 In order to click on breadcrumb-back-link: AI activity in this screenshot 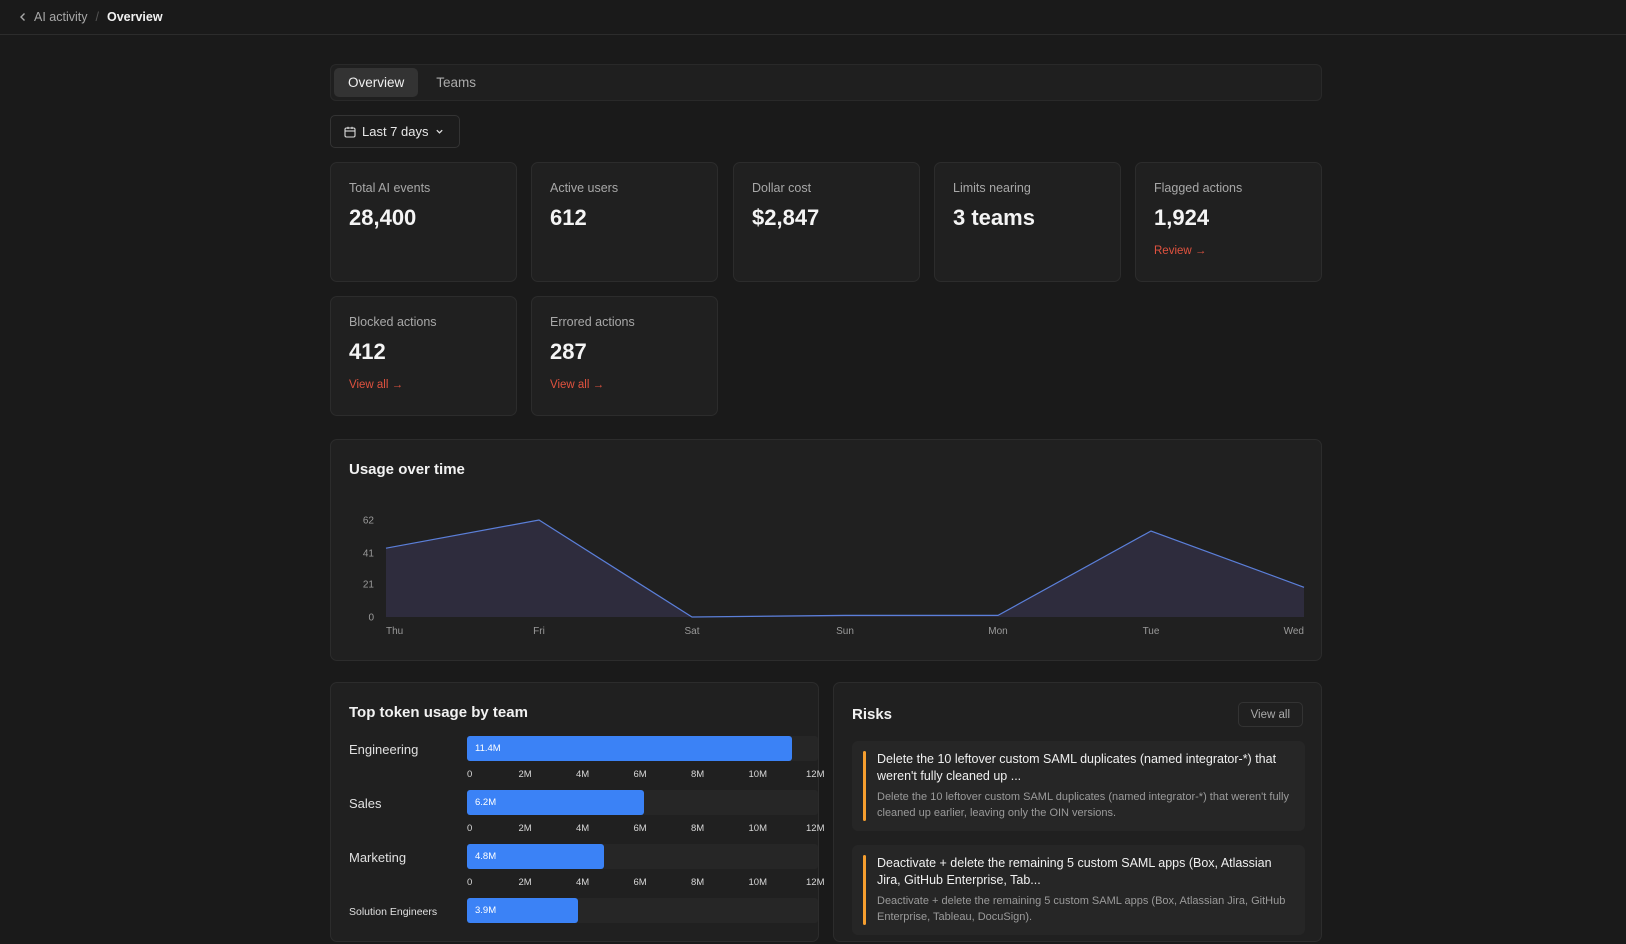, I will do `click(53, 17)`.